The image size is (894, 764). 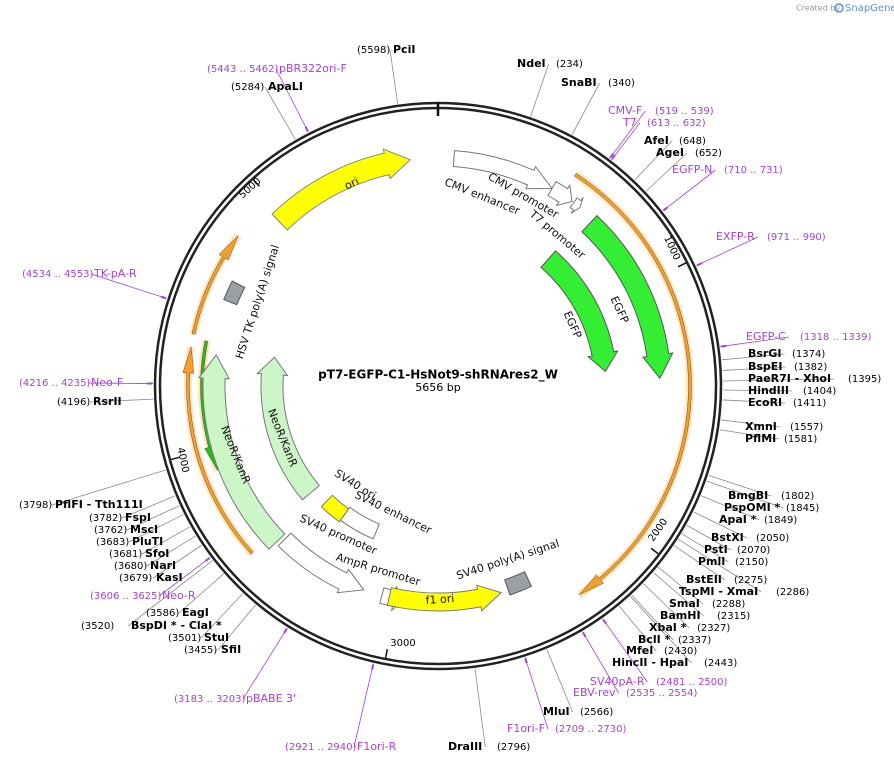 I want to click on track-arc, so click(x=633, y=384).